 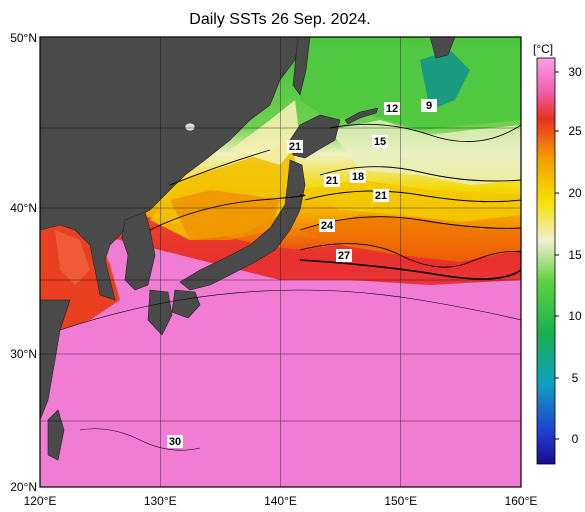 What do you see at coordinates (280, 19) in the screenshot?
I see `map-title: Daily SSTs 26 Sep. 2024.` at bounding box center [280, 19].